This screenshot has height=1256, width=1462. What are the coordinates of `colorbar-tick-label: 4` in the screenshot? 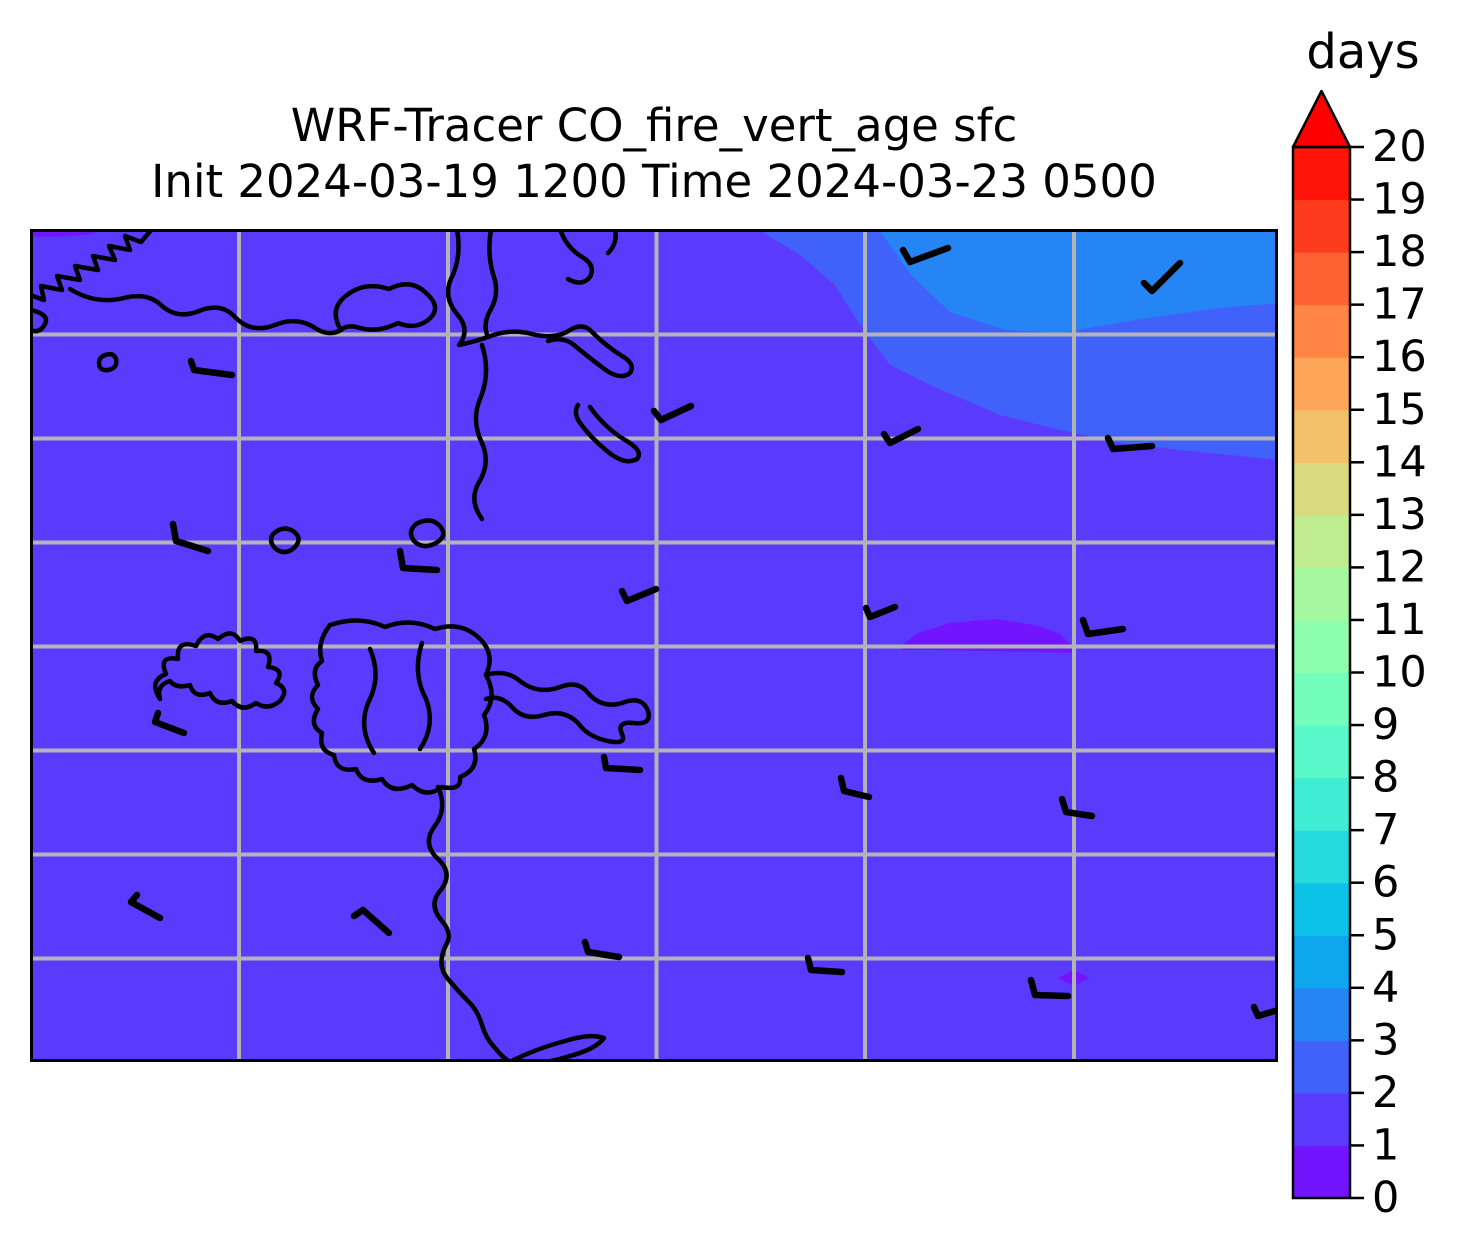 It's located at (1385, 988).